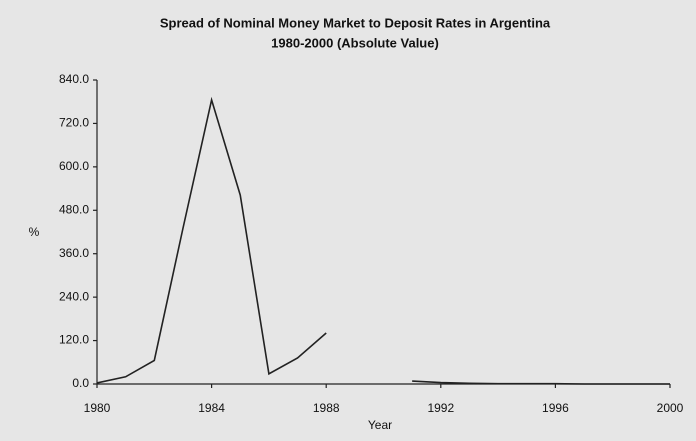  Describe the element at coordinates (440, 408) in the screenshot. I see `x-tick-label: 1992` at that location.